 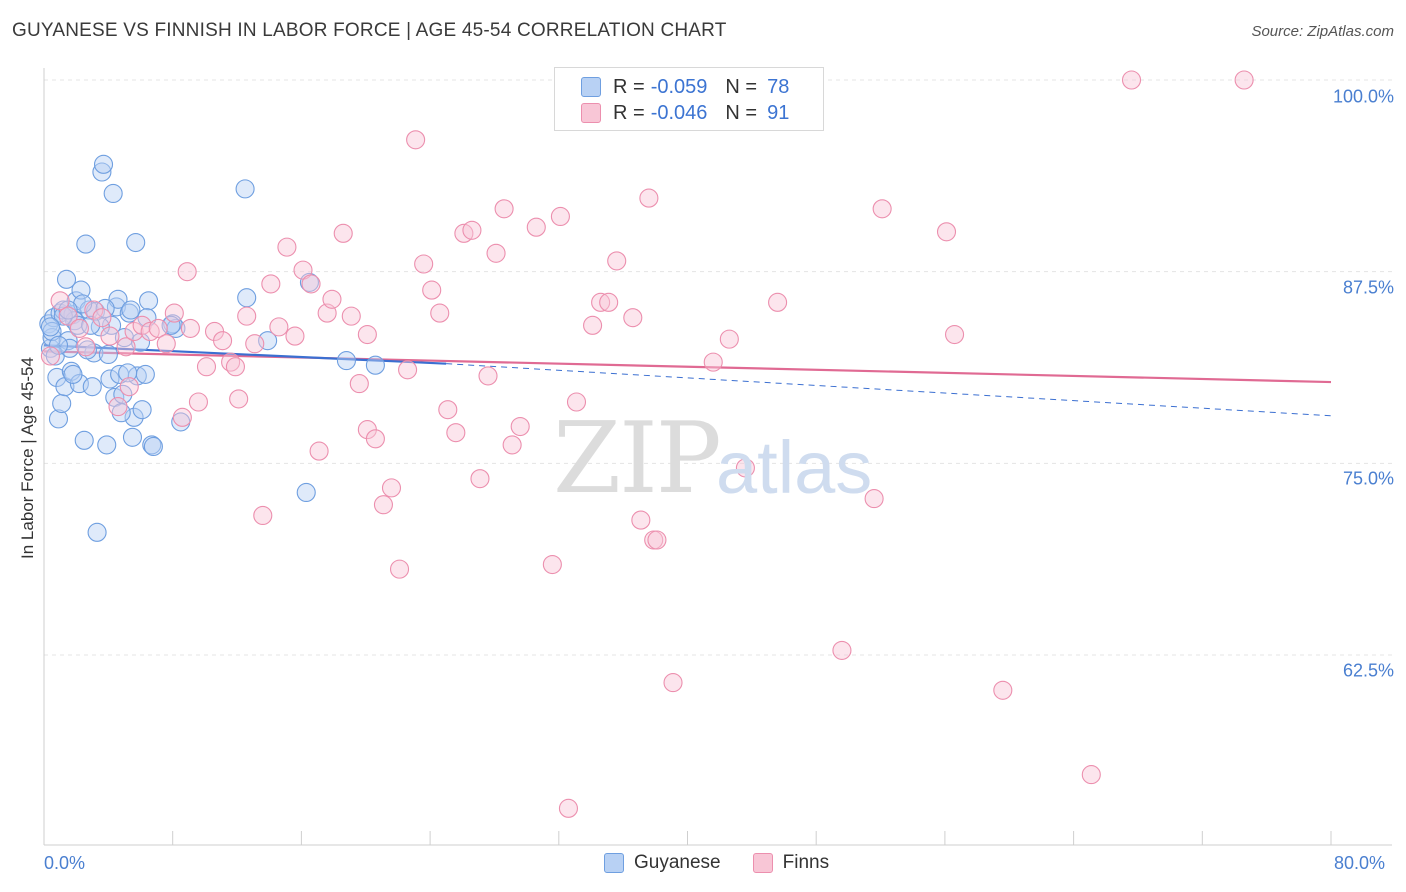 I want to click on guyanese-trend-extension, so click(x=889, y=390).